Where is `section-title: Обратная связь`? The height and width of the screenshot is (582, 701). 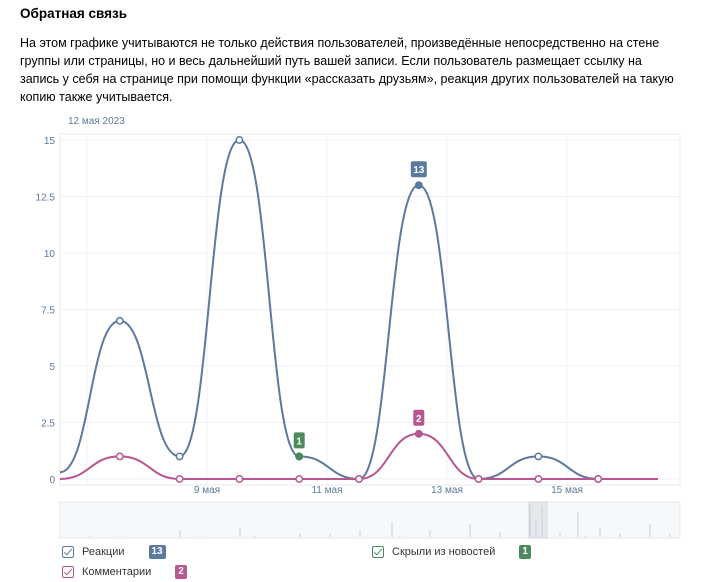 section-title: Обратная связь is located at coordinates (74, 13).